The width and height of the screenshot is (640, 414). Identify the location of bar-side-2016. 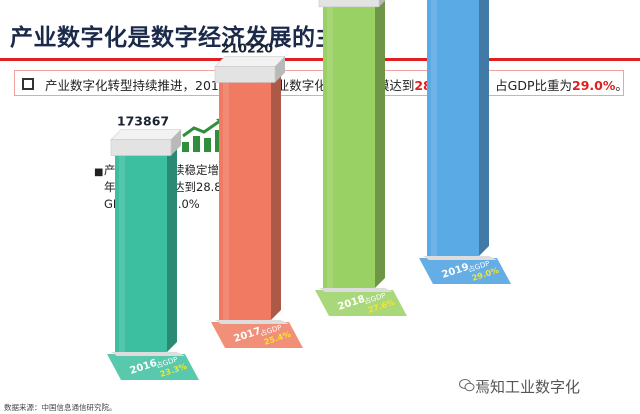
(172, 248).